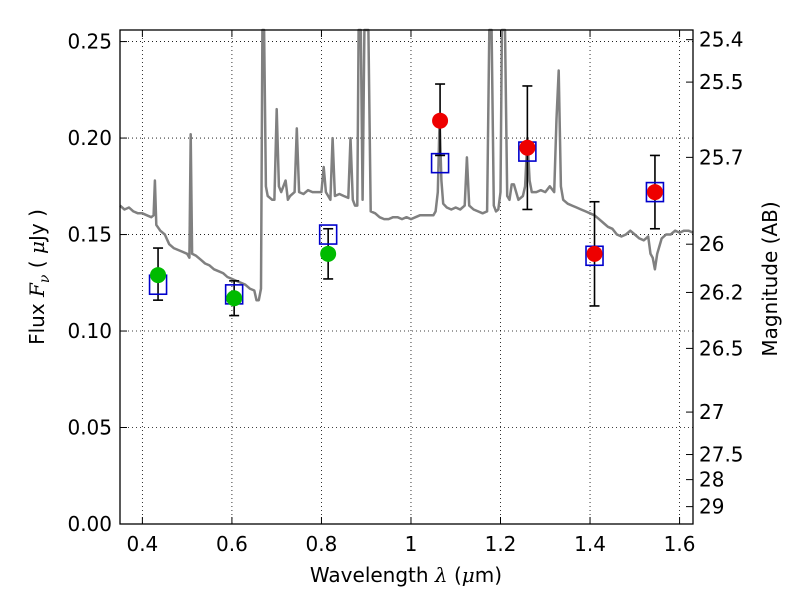 This screenshot has width=800, height=600. I want to click on x-tick-label: 0.8, so click(322, 544).